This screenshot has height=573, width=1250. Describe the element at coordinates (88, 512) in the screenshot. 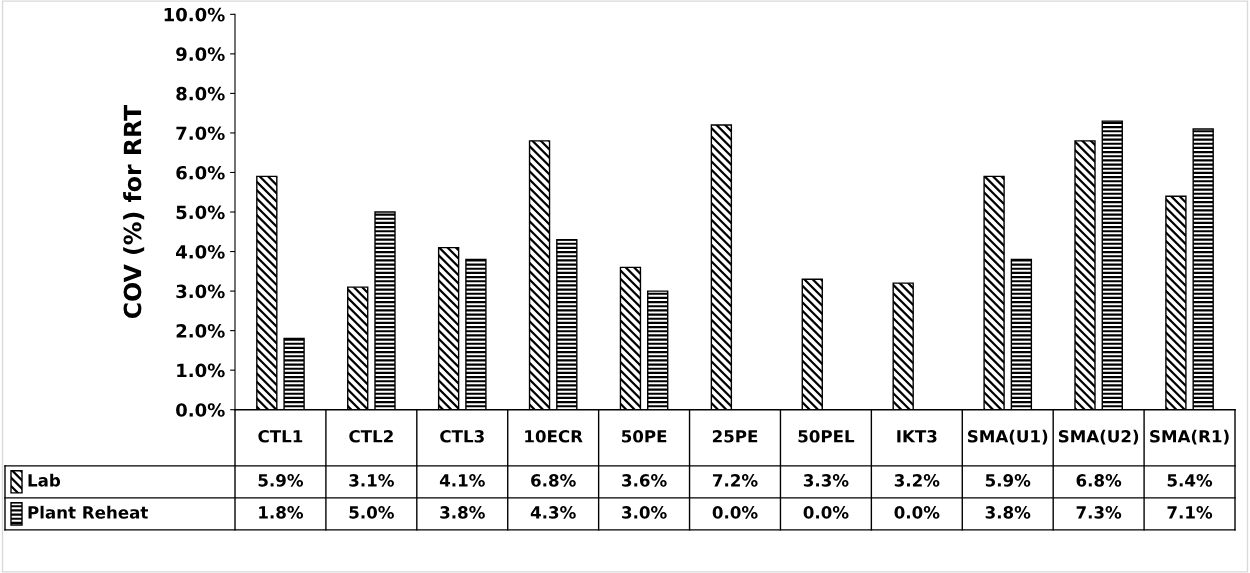

I see `legend-label: Plant Reheat` at that location.